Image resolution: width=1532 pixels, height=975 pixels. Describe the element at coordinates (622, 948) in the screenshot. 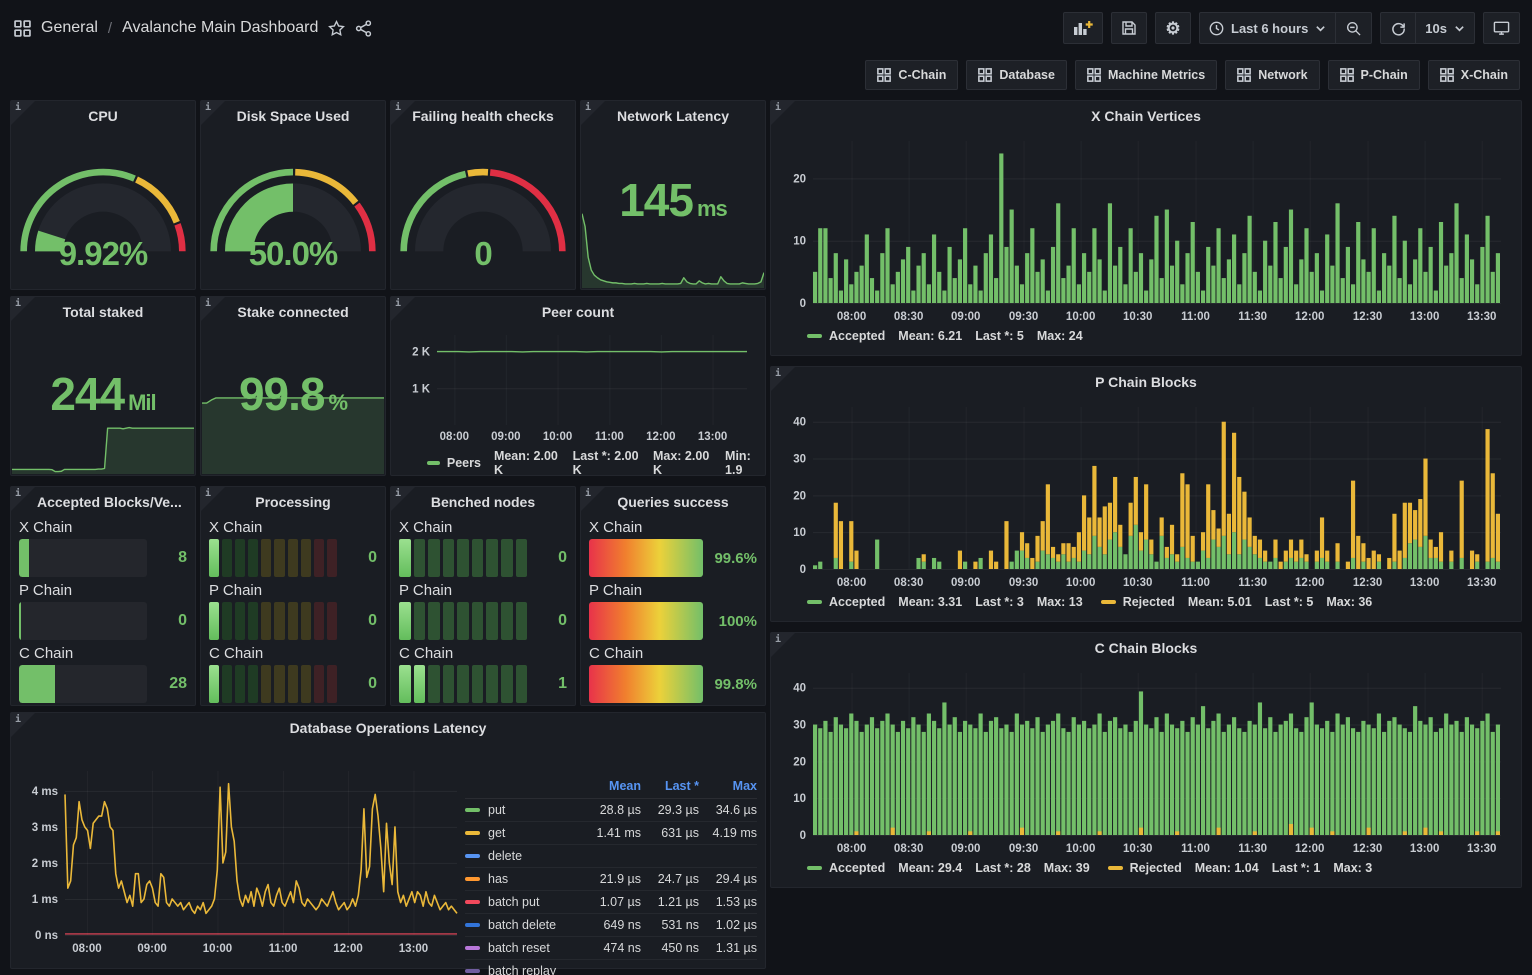

I see `series-mean: 474 ns` at that location.